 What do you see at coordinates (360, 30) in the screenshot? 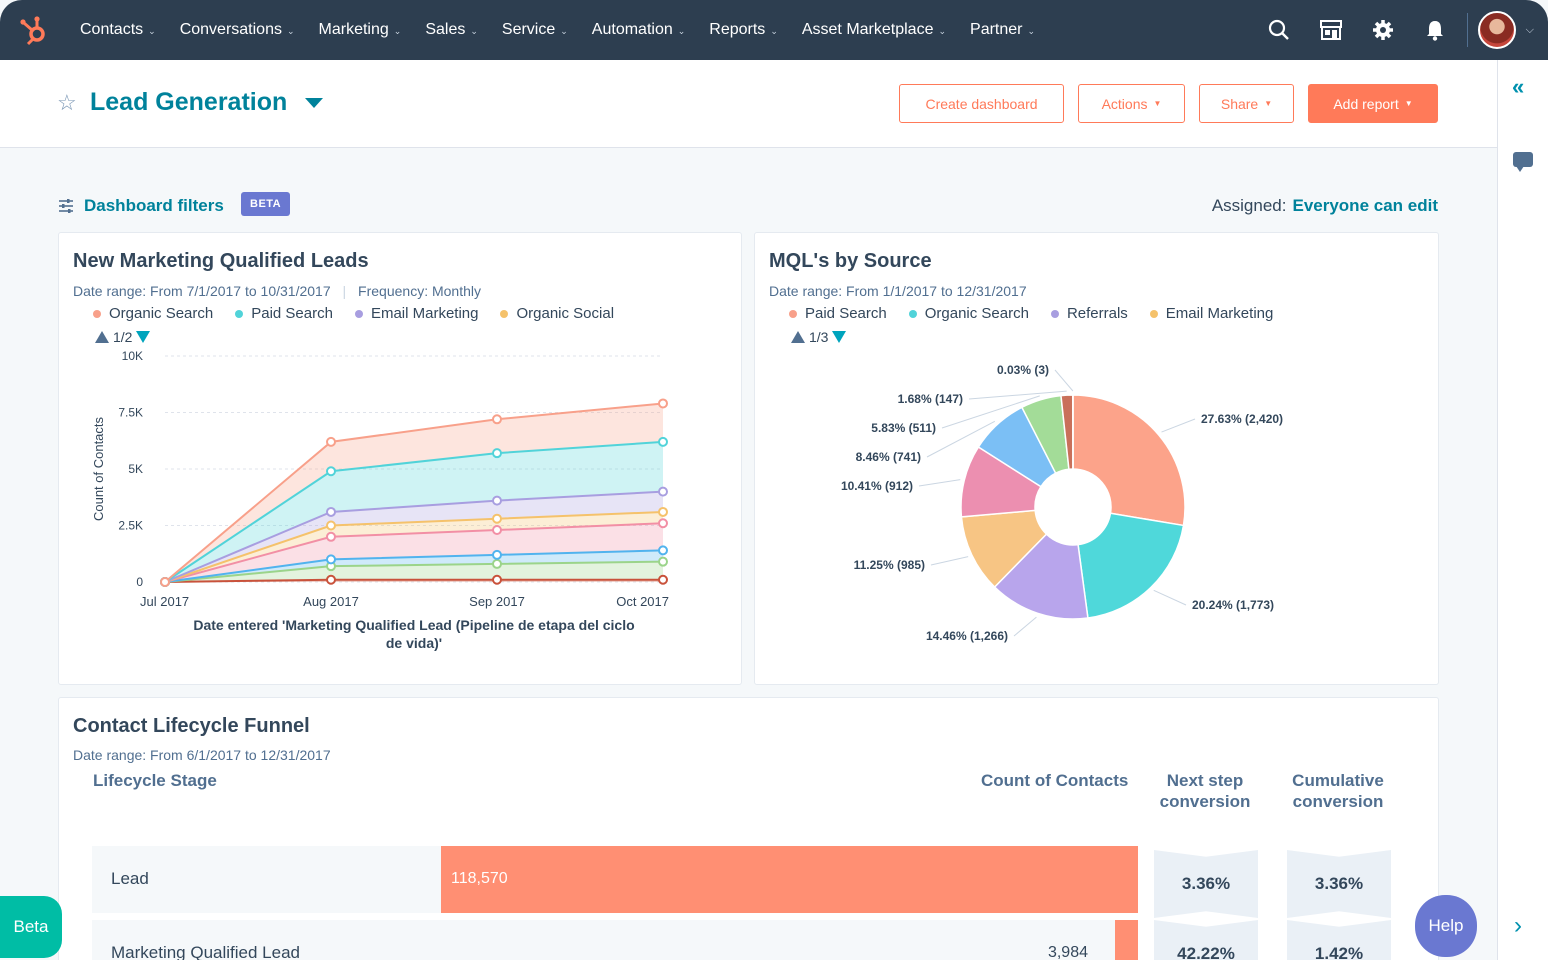
I see `nav-item-marketing: Marketing ⌄` at bounding box center [360, 30].